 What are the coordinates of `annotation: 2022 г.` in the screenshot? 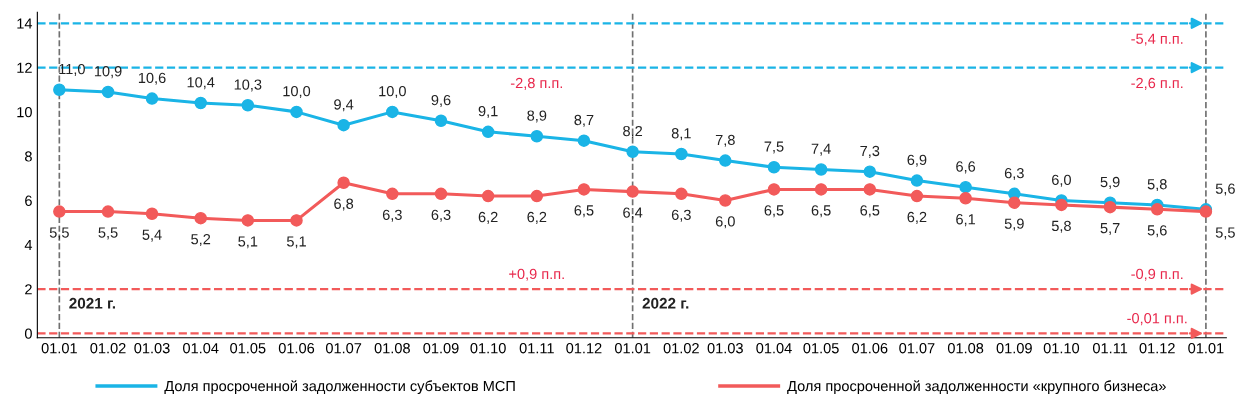 It's located at (665, 303).